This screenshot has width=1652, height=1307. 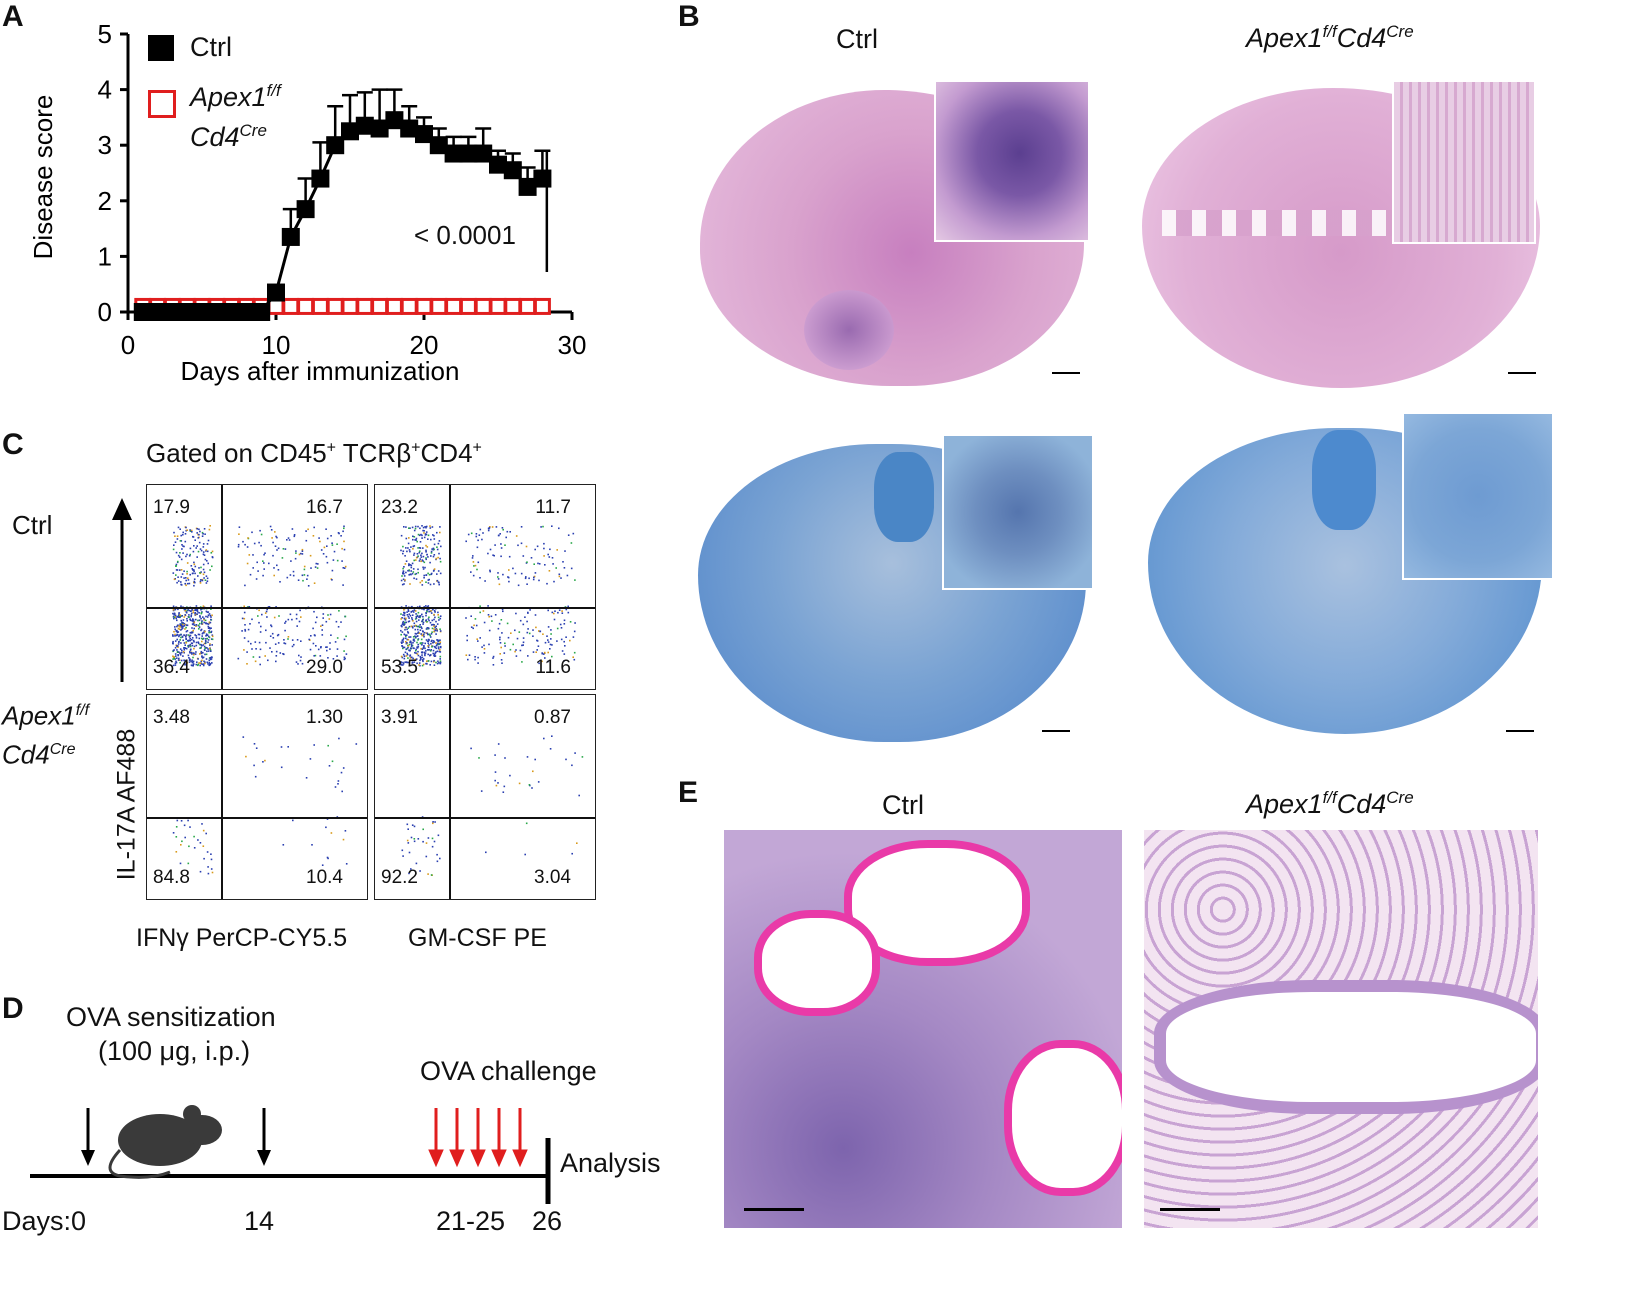 I want to click on legend-ctrl-label: Ctrl, so click(x=211, y=47).